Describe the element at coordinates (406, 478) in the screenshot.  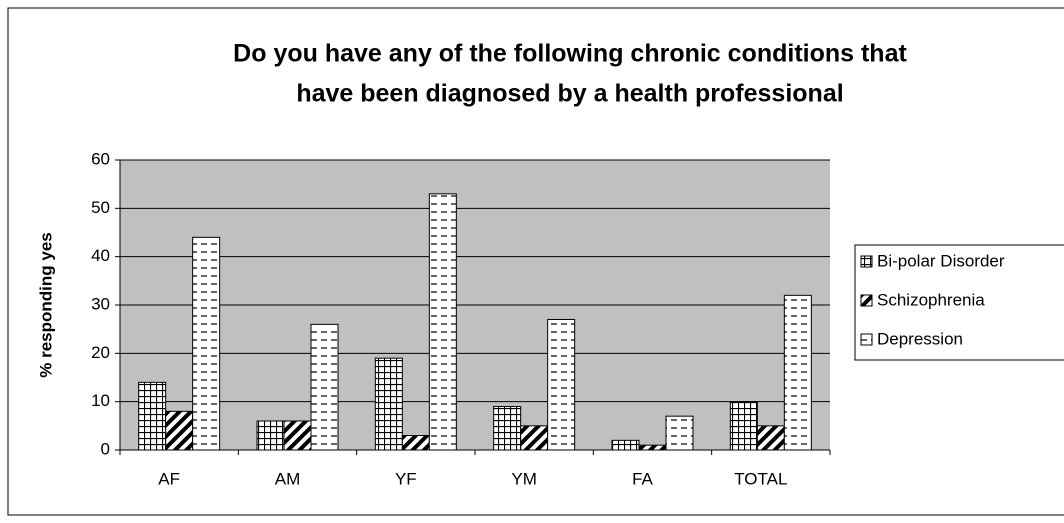
I see `x-tick-label: YF` at that location.